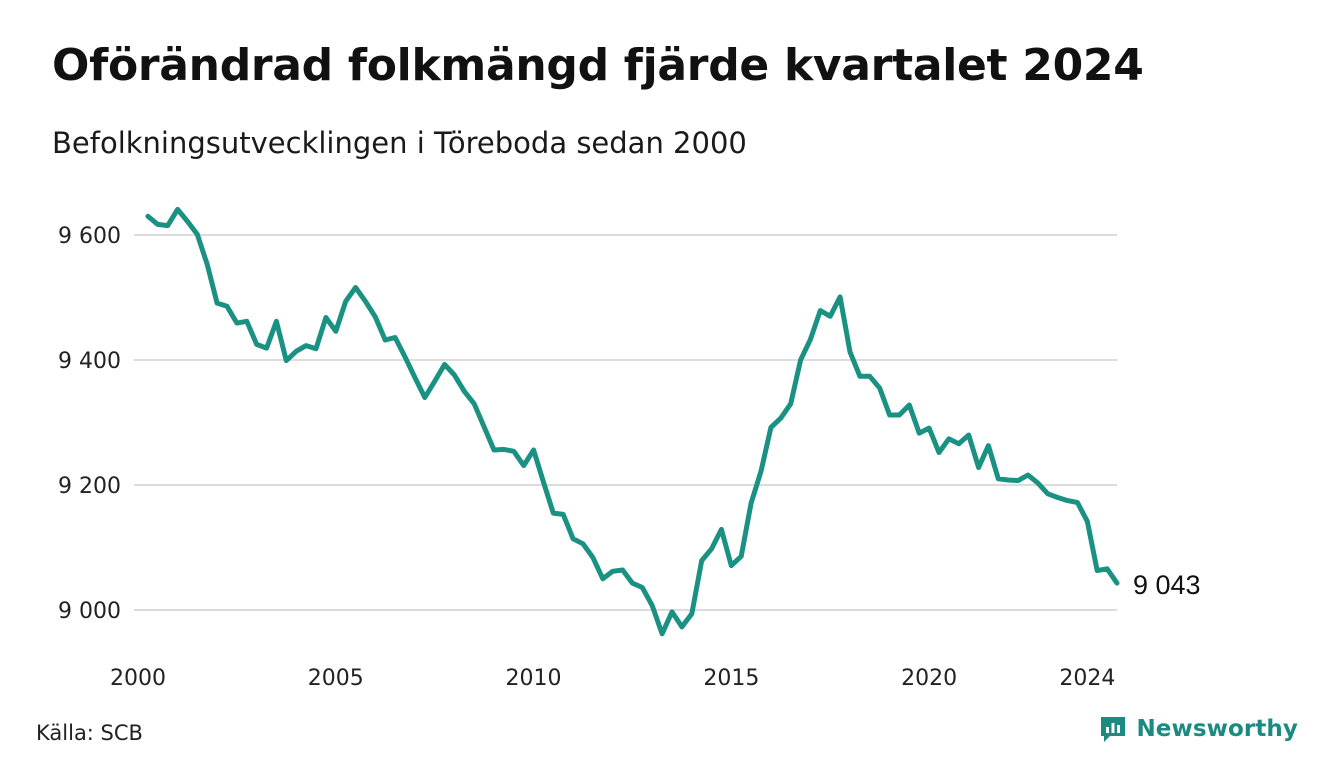  I want to click on x-tick-label: 2024, so click(1087, 678).